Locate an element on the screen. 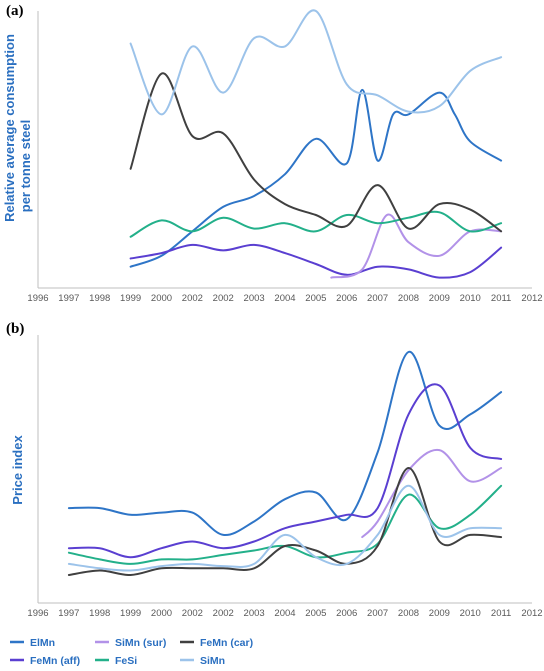 This screenshot has width=544, height=671. legend-item-simn: SiMn is located at coordinates (202, 661).